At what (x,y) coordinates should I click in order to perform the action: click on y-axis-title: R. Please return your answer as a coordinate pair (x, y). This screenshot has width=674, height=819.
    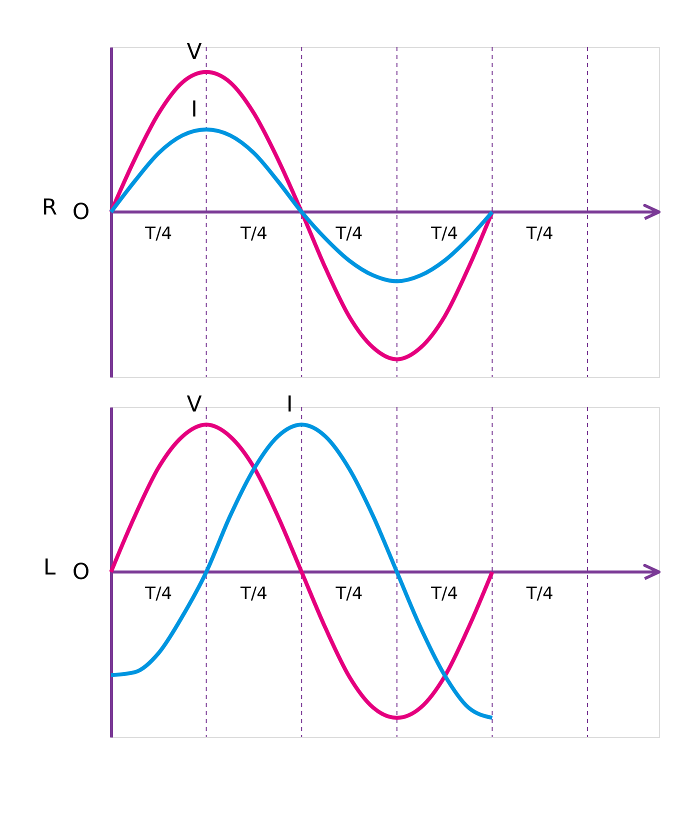
    Looking at the image, I should click on (50, 208).